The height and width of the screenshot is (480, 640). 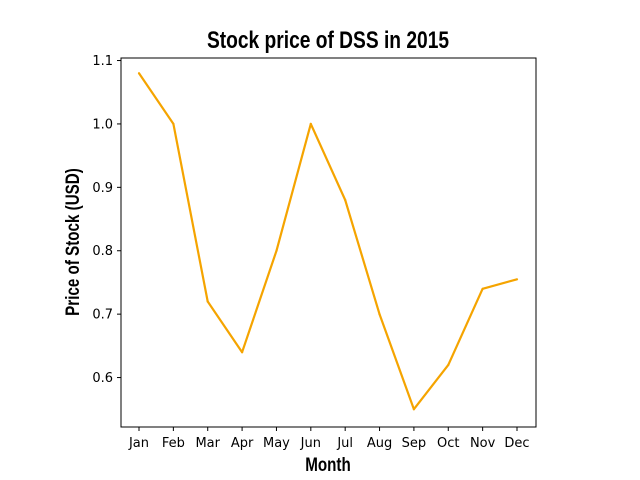 I want to click on x-axis-title: Month, so click(x=328, y=464).